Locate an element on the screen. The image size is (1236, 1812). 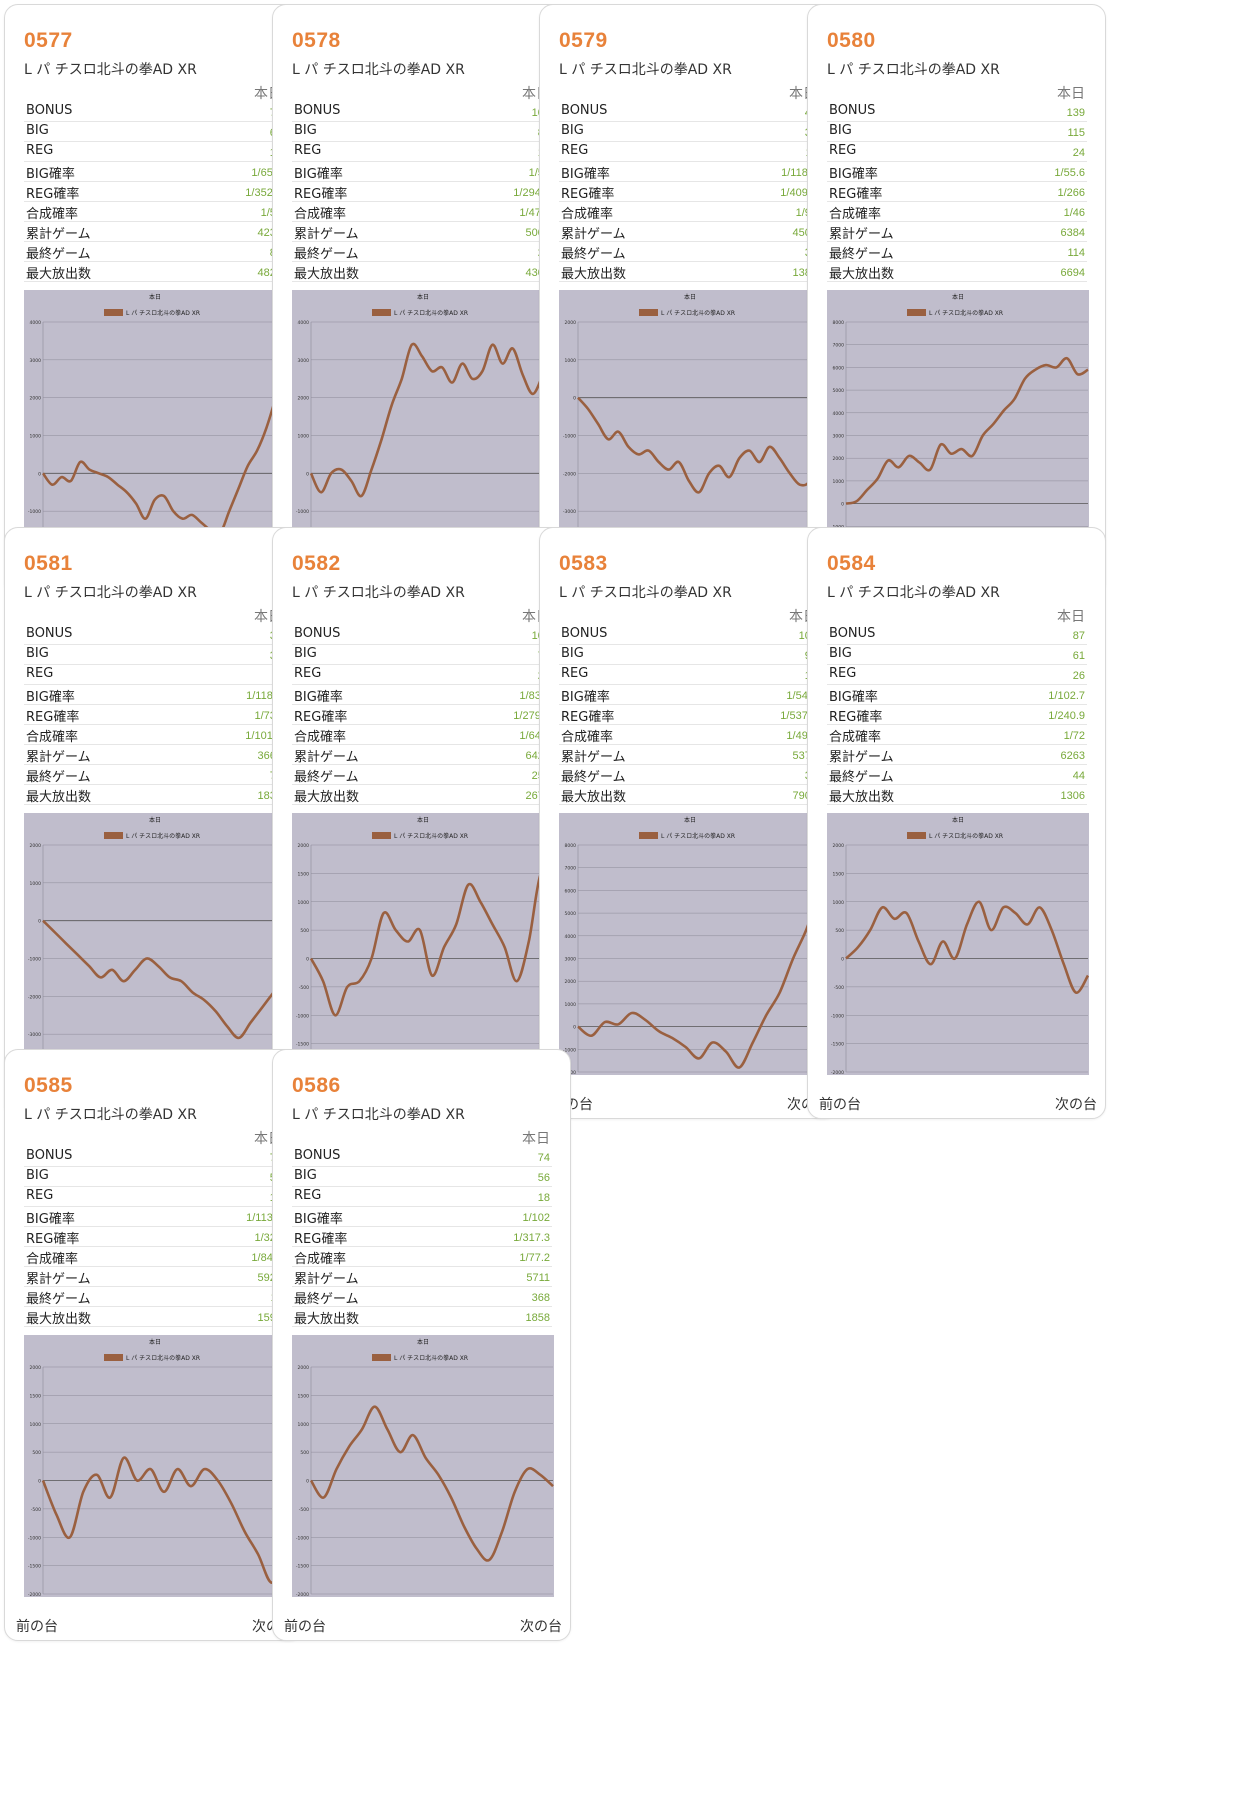
stats-row: 最終ゲーム 368 is located at coordinates (422, 1297).